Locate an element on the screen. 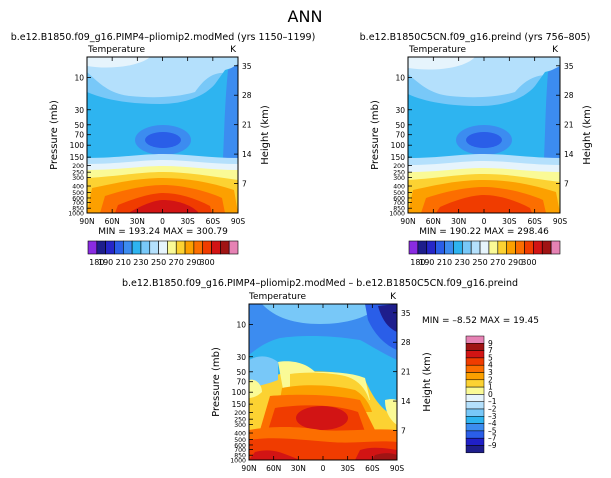 Image resolution: width=611 pixels, height=478 pixels. figure-title: ANN is located at coordinates (305, 16).